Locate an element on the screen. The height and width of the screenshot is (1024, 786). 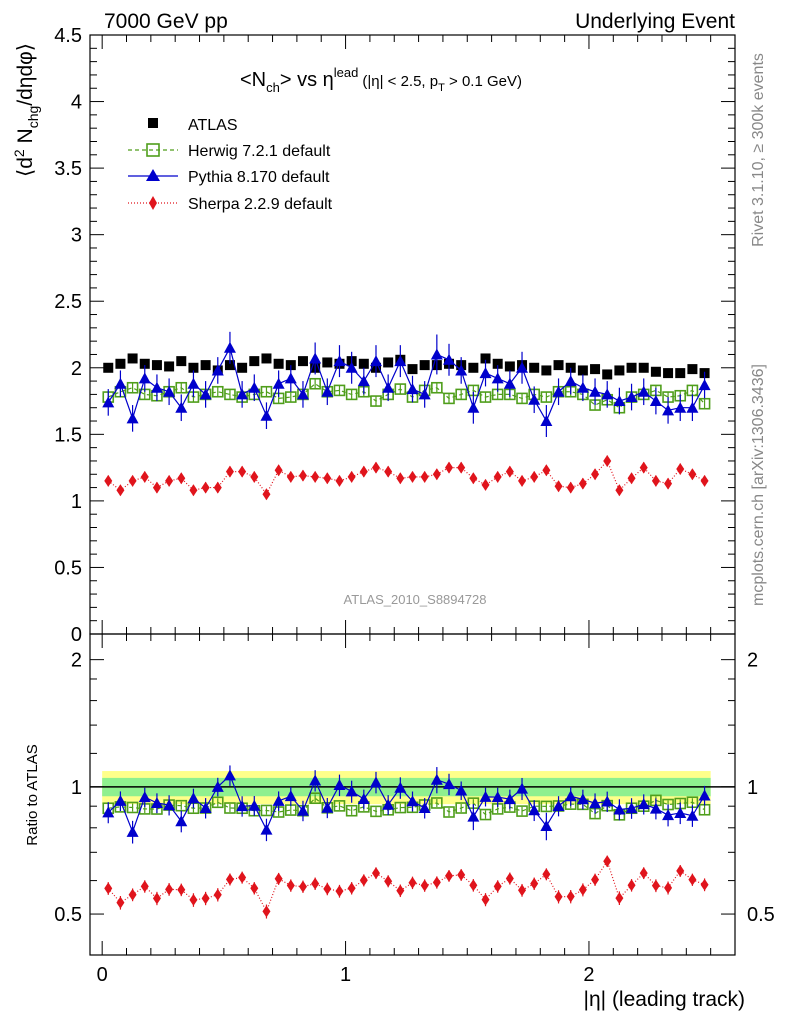
ratio-series-sherpa is located at coordinates (406, 887).